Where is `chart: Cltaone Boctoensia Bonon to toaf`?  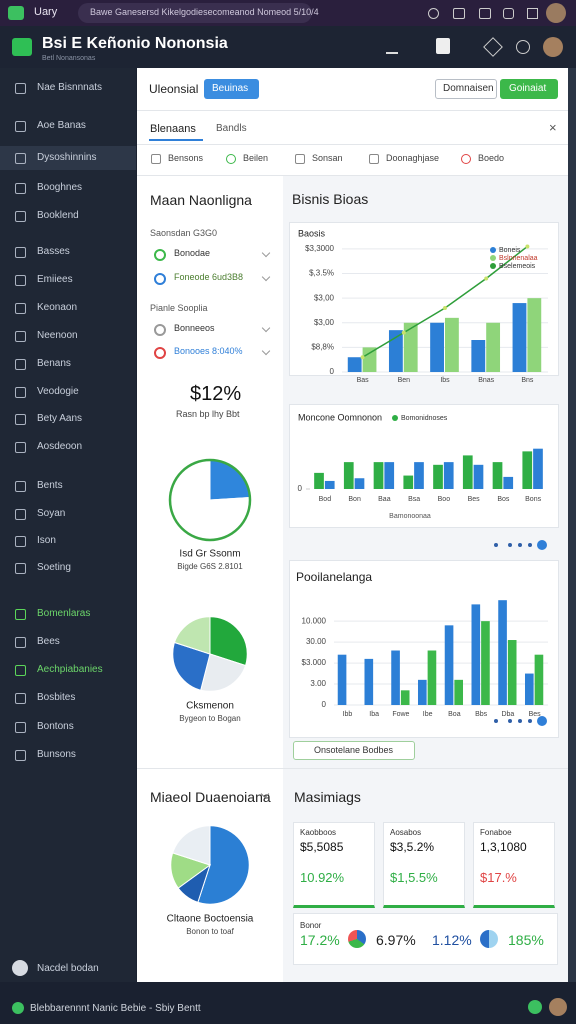
chart: Cltaone Boctoensia Bonon to toaf is located at coordinates (210, 879).